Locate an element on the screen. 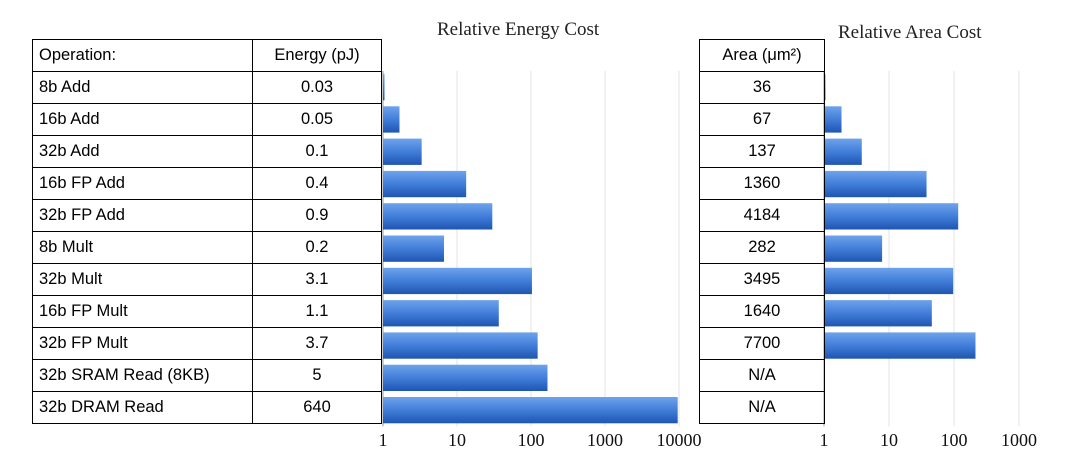  area-cell: 4184 is located at coordinates (762, 215).